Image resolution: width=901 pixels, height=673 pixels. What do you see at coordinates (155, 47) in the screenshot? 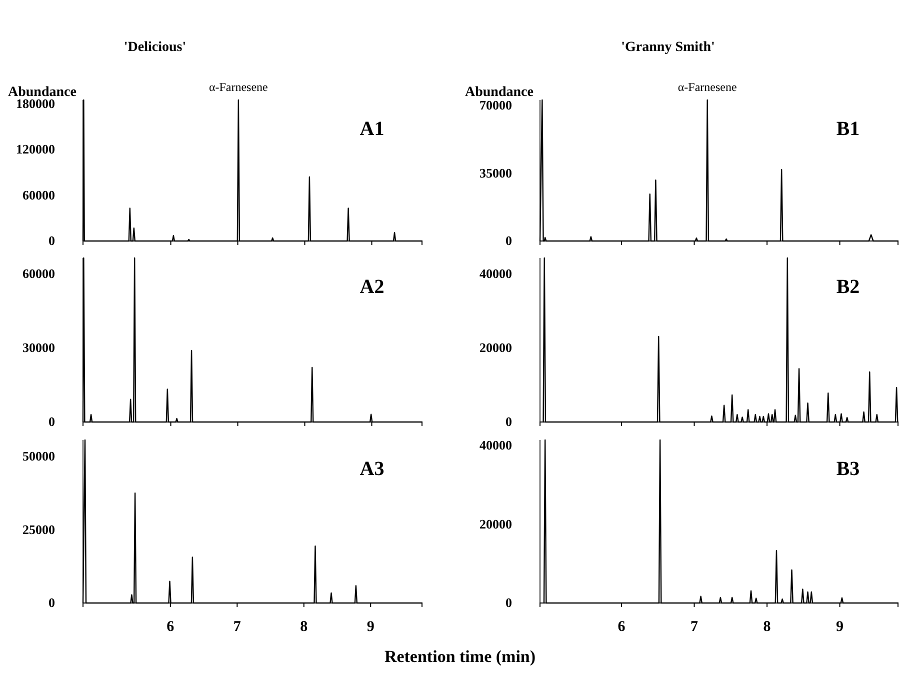
I see `chart-title: 'Delicious'` at bounding box center [155, 47].